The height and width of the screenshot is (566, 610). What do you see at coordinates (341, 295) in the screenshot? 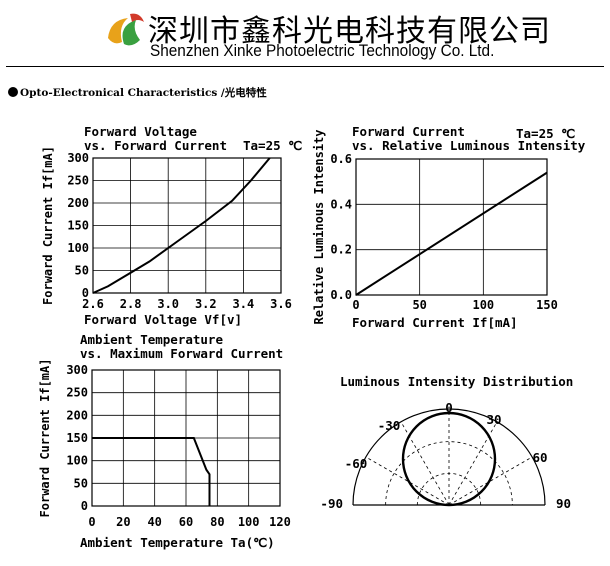
I see `rl-ytick-label: 0.0` at bounding box center [341, 295].